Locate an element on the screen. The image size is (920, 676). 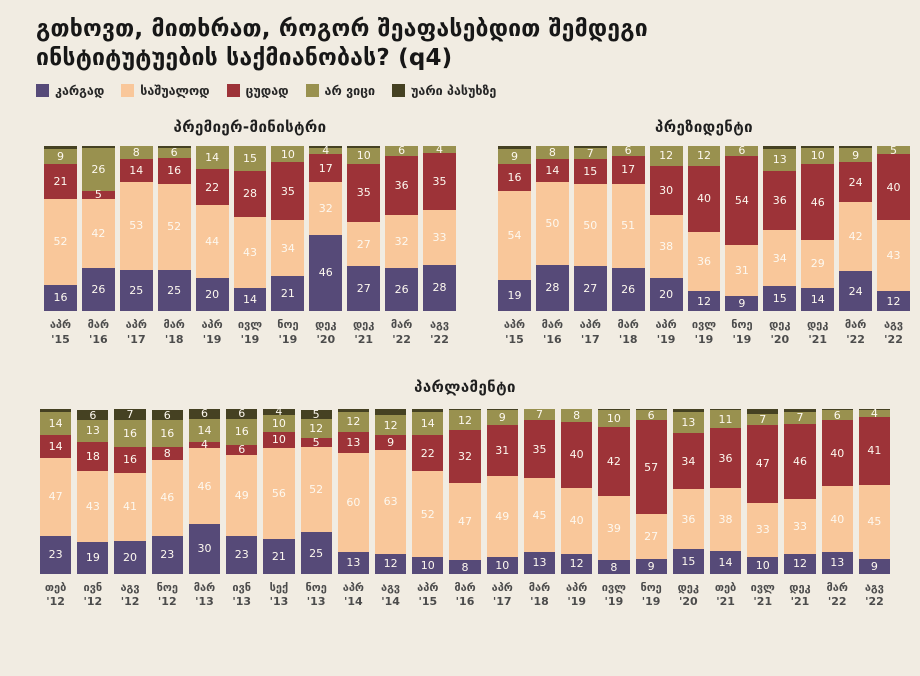
segment-value: 28 is located at coordinates (249, 194).